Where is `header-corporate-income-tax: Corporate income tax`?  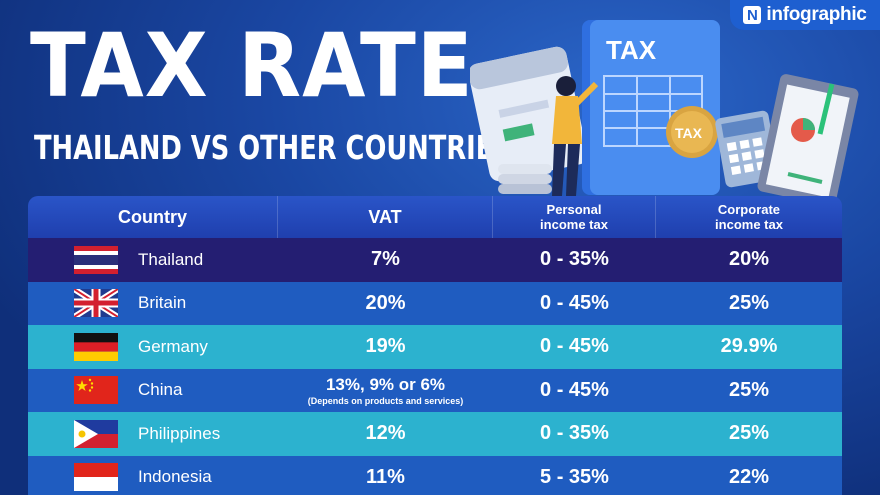
header-corporate-income-tax: Corporate income tax is located at coordinates (749, 217).